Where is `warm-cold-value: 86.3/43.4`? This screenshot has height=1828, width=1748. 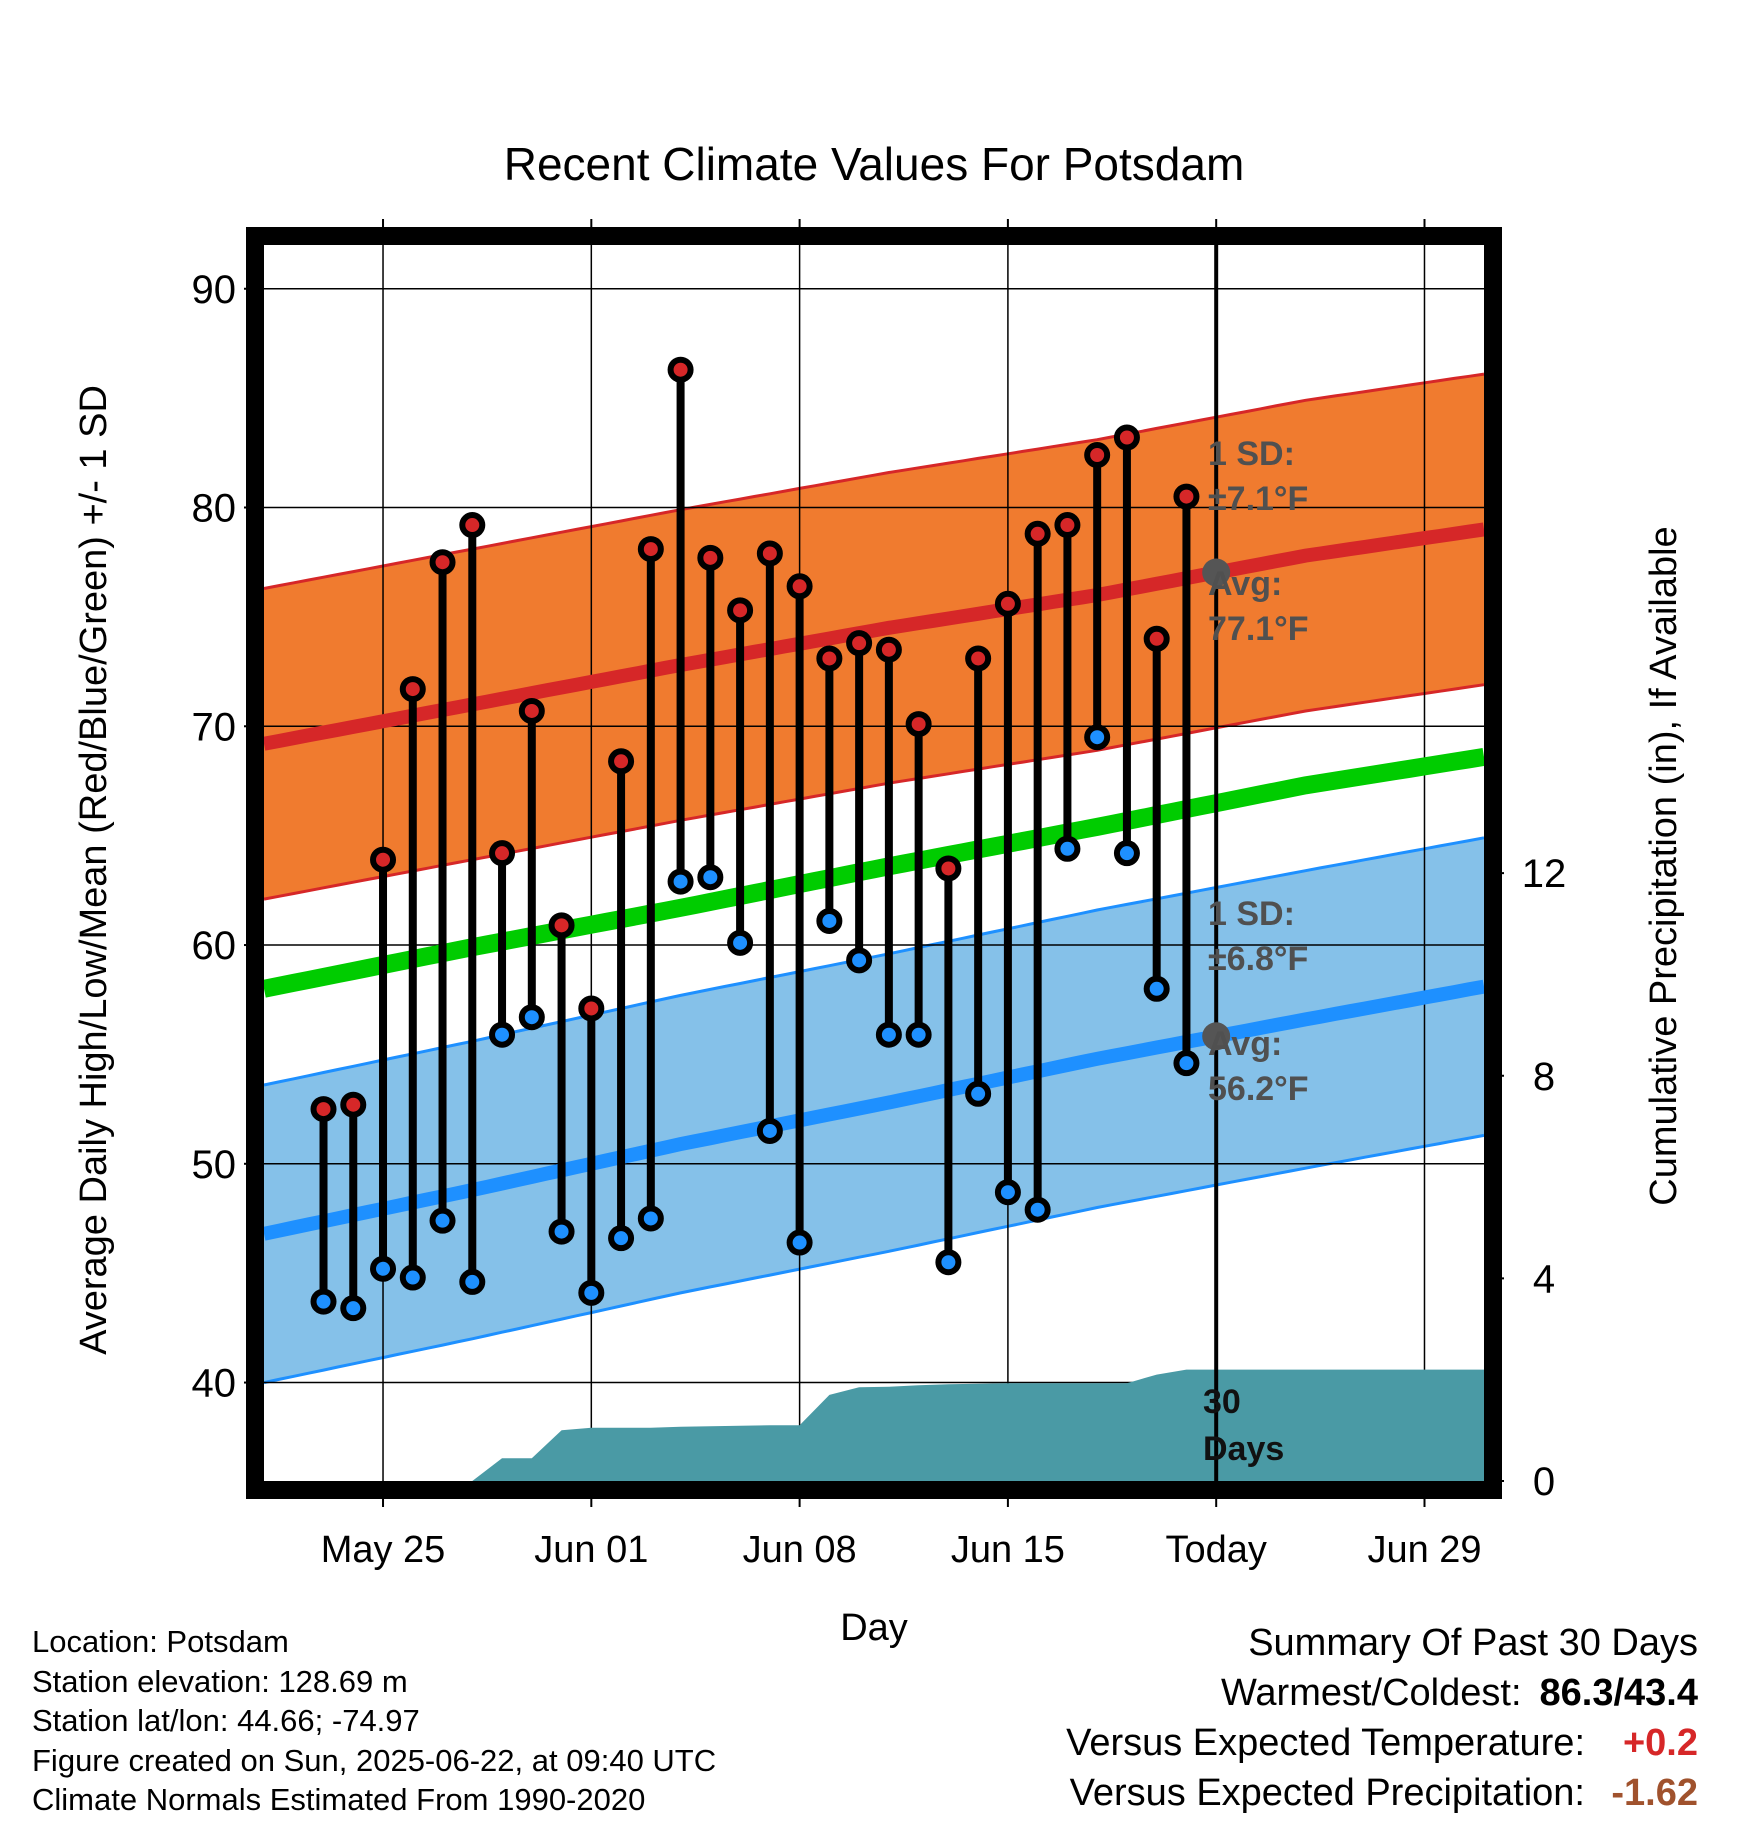
warm-cold-value: 86.3/43.4 is located at coordinates (1618, 1693).